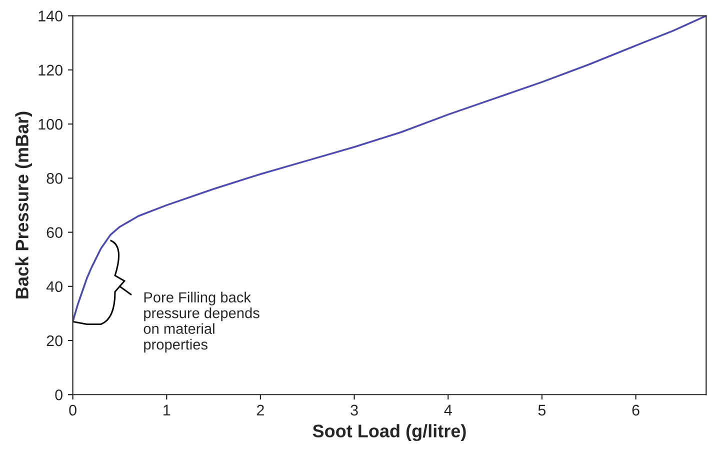  Describe the element at coordinates (354, 410) in the screenshot. I see `x-tick-label: 3` at that location.